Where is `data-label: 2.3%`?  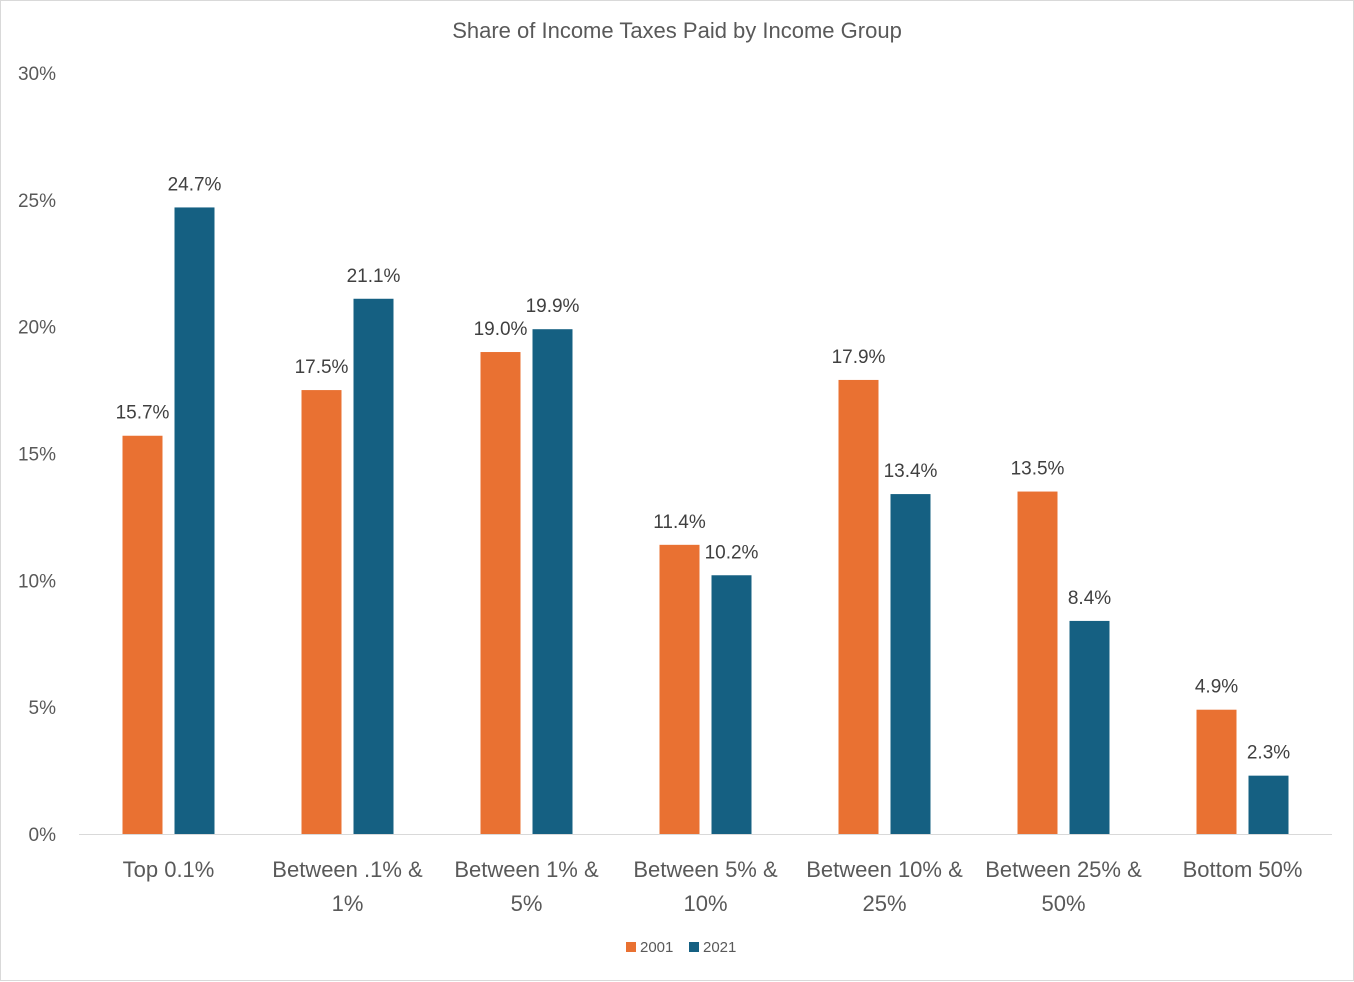
data-label: 2.3% is located at coordinates (1268, 753).